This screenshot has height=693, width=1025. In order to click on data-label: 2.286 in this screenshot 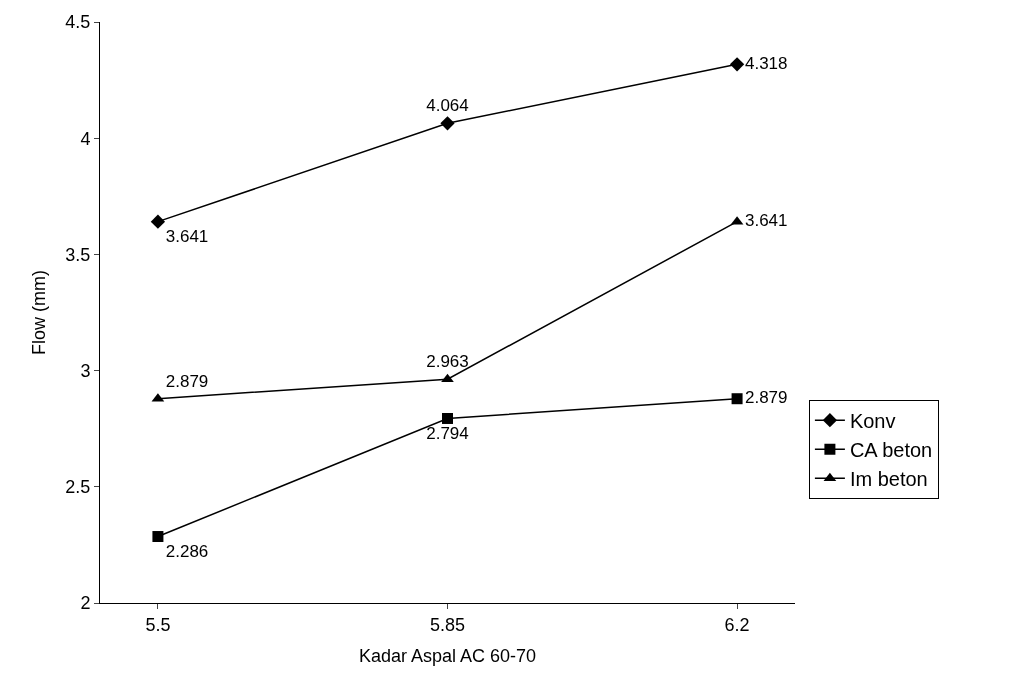, I will do `click(187, 552)`.